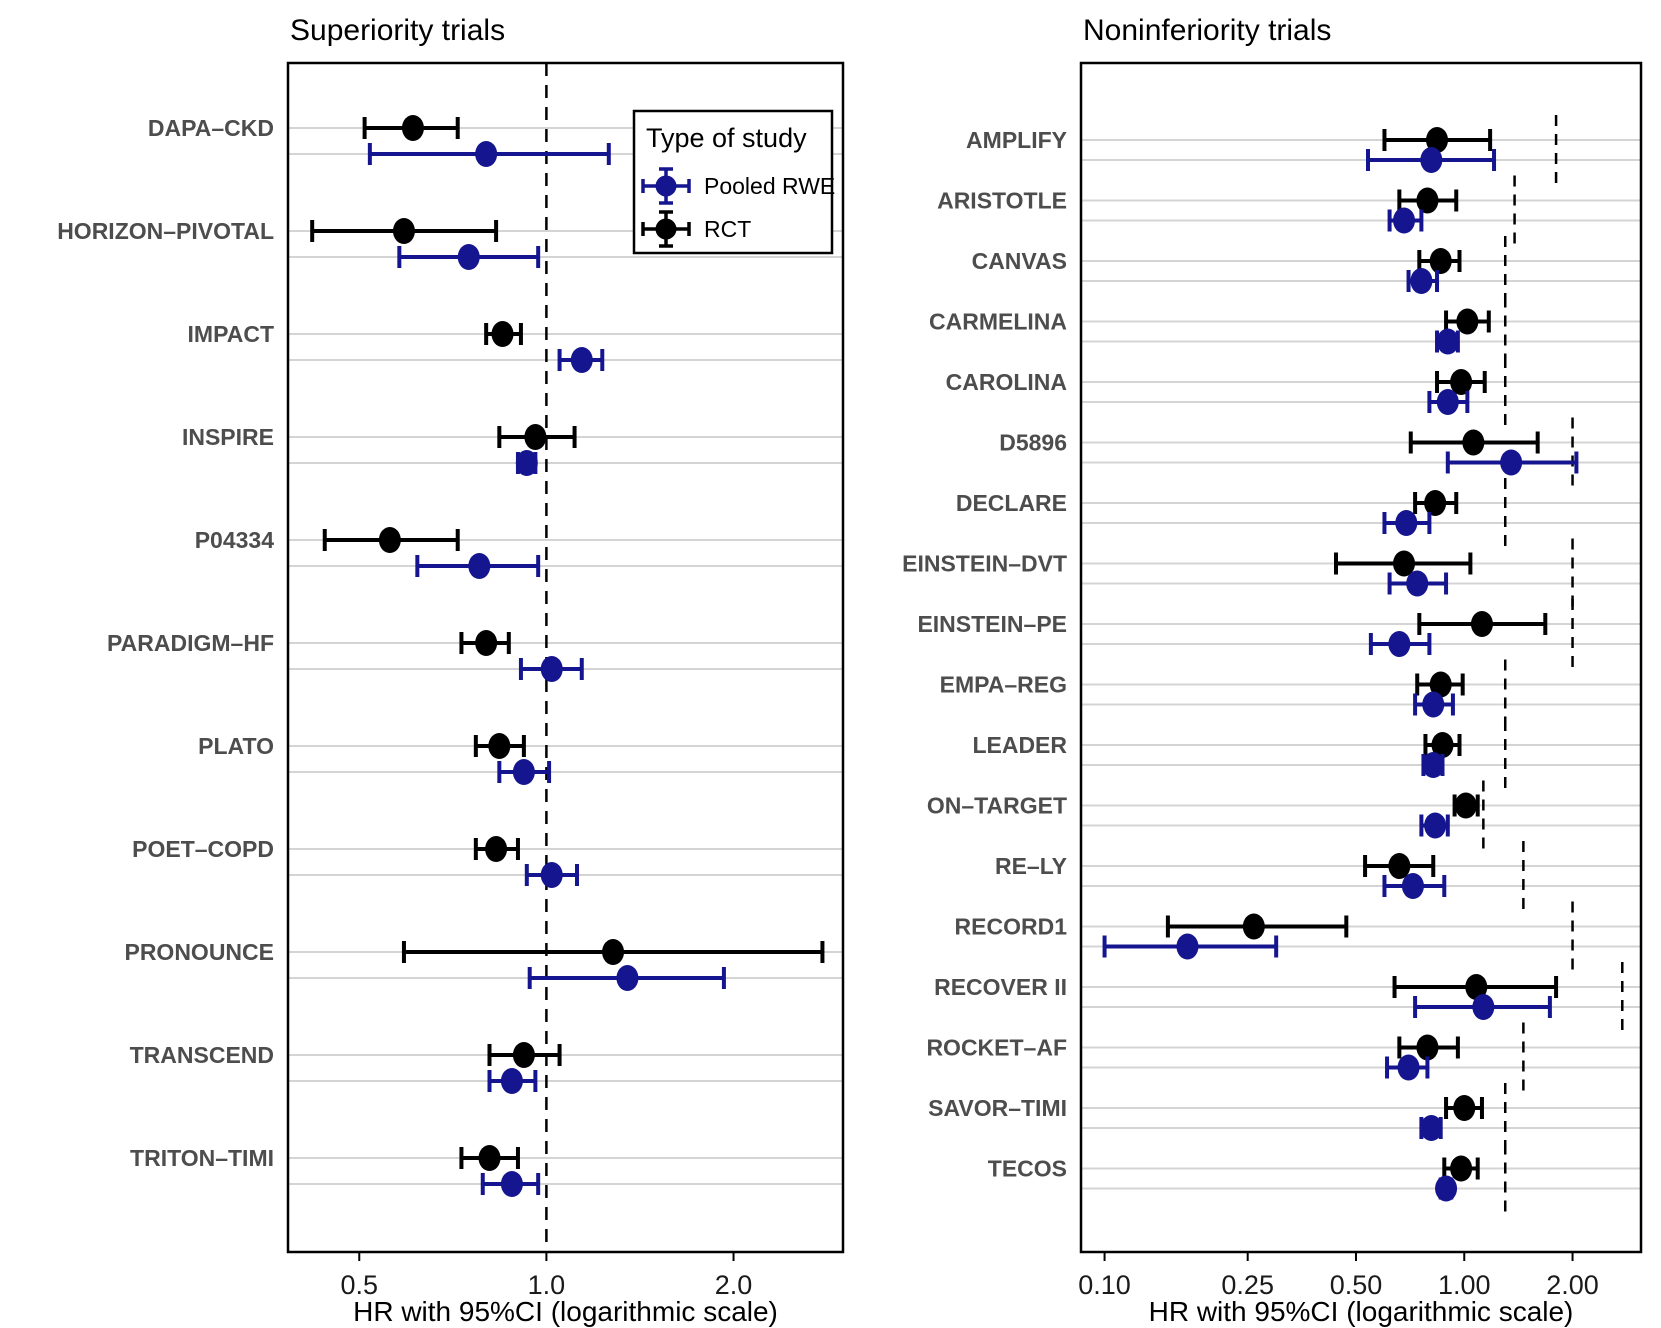  What do you see at coordinates (355, 862) in the screenshot?
I see `trial-row: POET–COPD` at bounding box center [355, 862].